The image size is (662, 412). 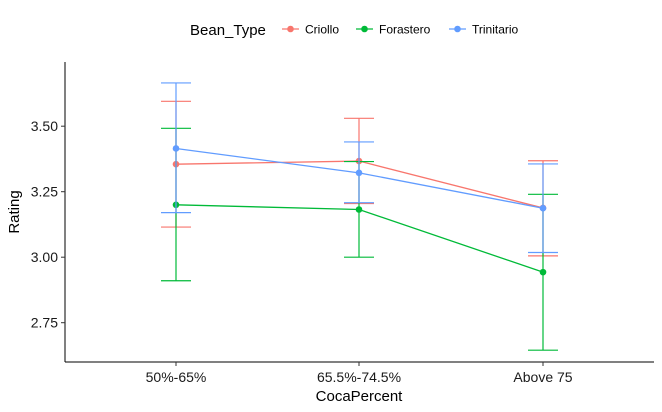 I want to click on legend: Bean_Type Criollo Forastero Trinitario, so click(x=354, y=30).